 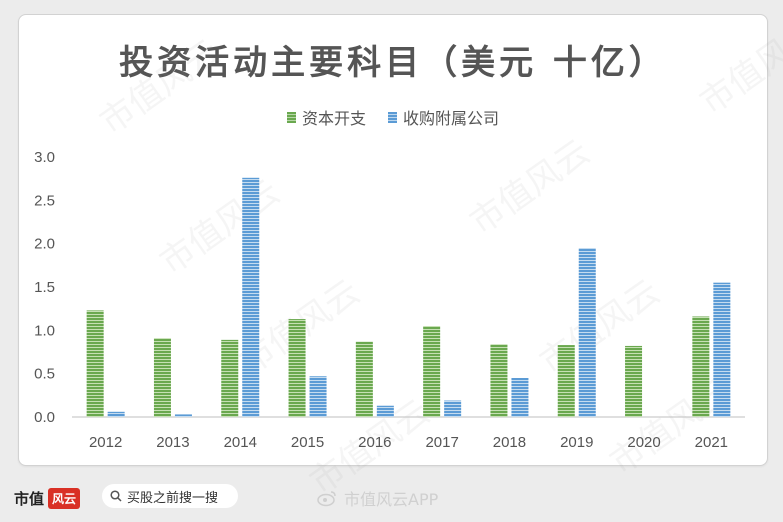 What do you see at coordinates (391, 499) in the screenshot?
I see `app-watermark-text: 市值风云APP` at bounding box center [391, 499].